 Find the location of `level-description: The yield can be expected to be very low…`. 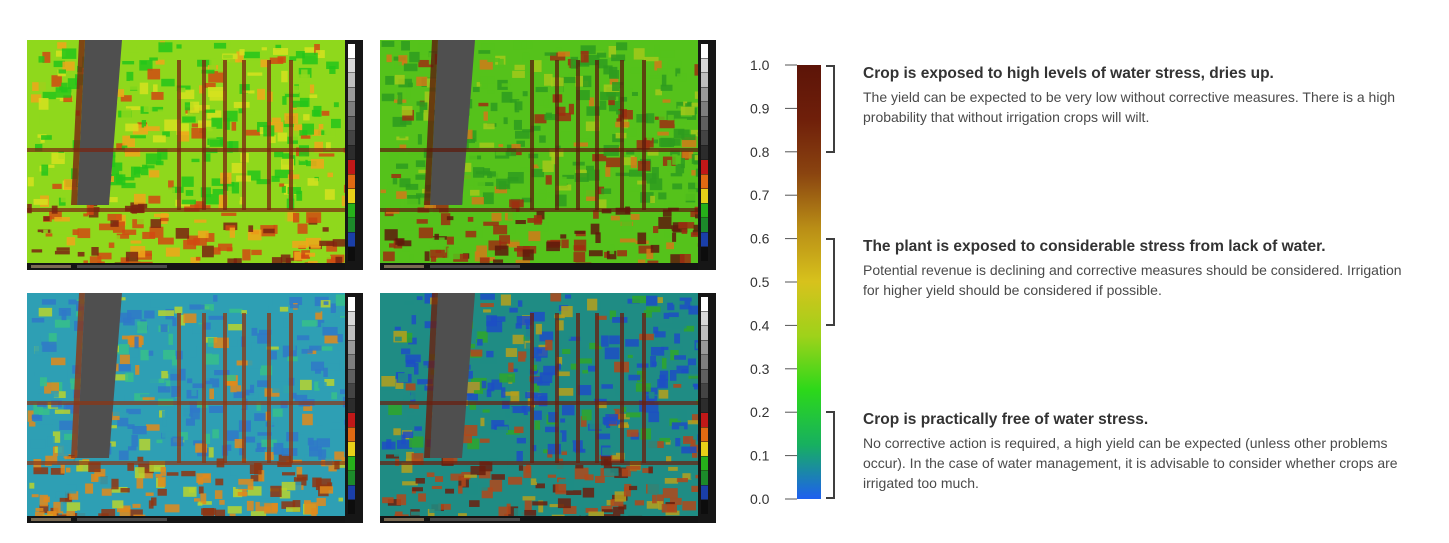

level-description: The yield can be expected to be very low… is located at coordinates (1129, 107).